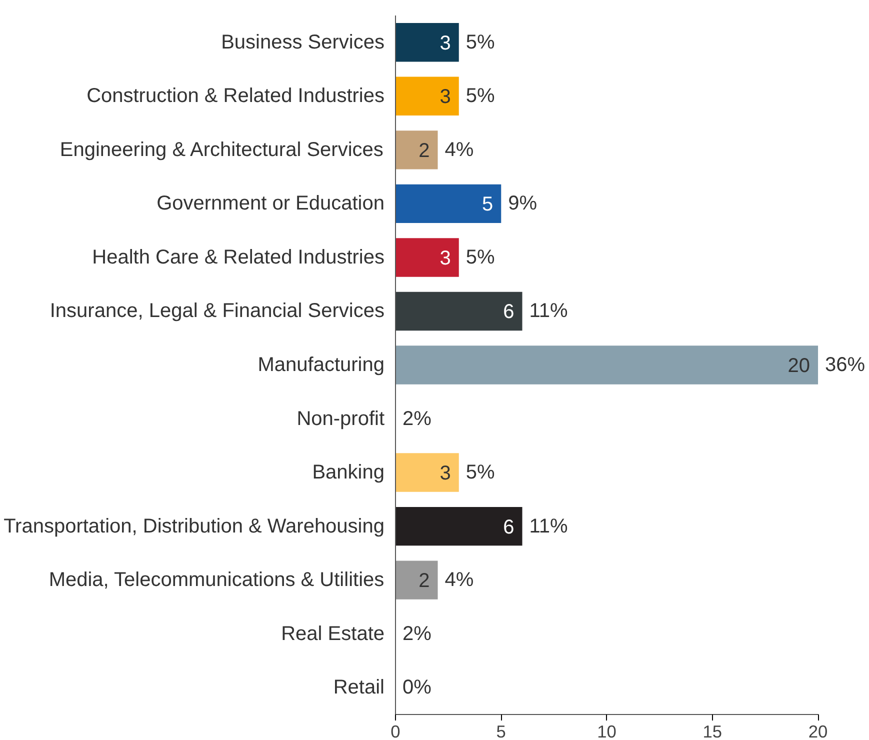 This screenshot has width=869, height=740. Describe the element at coordinates (332, 633) in the screenshot. I see `y-tick-label: Real Estate` at that location.